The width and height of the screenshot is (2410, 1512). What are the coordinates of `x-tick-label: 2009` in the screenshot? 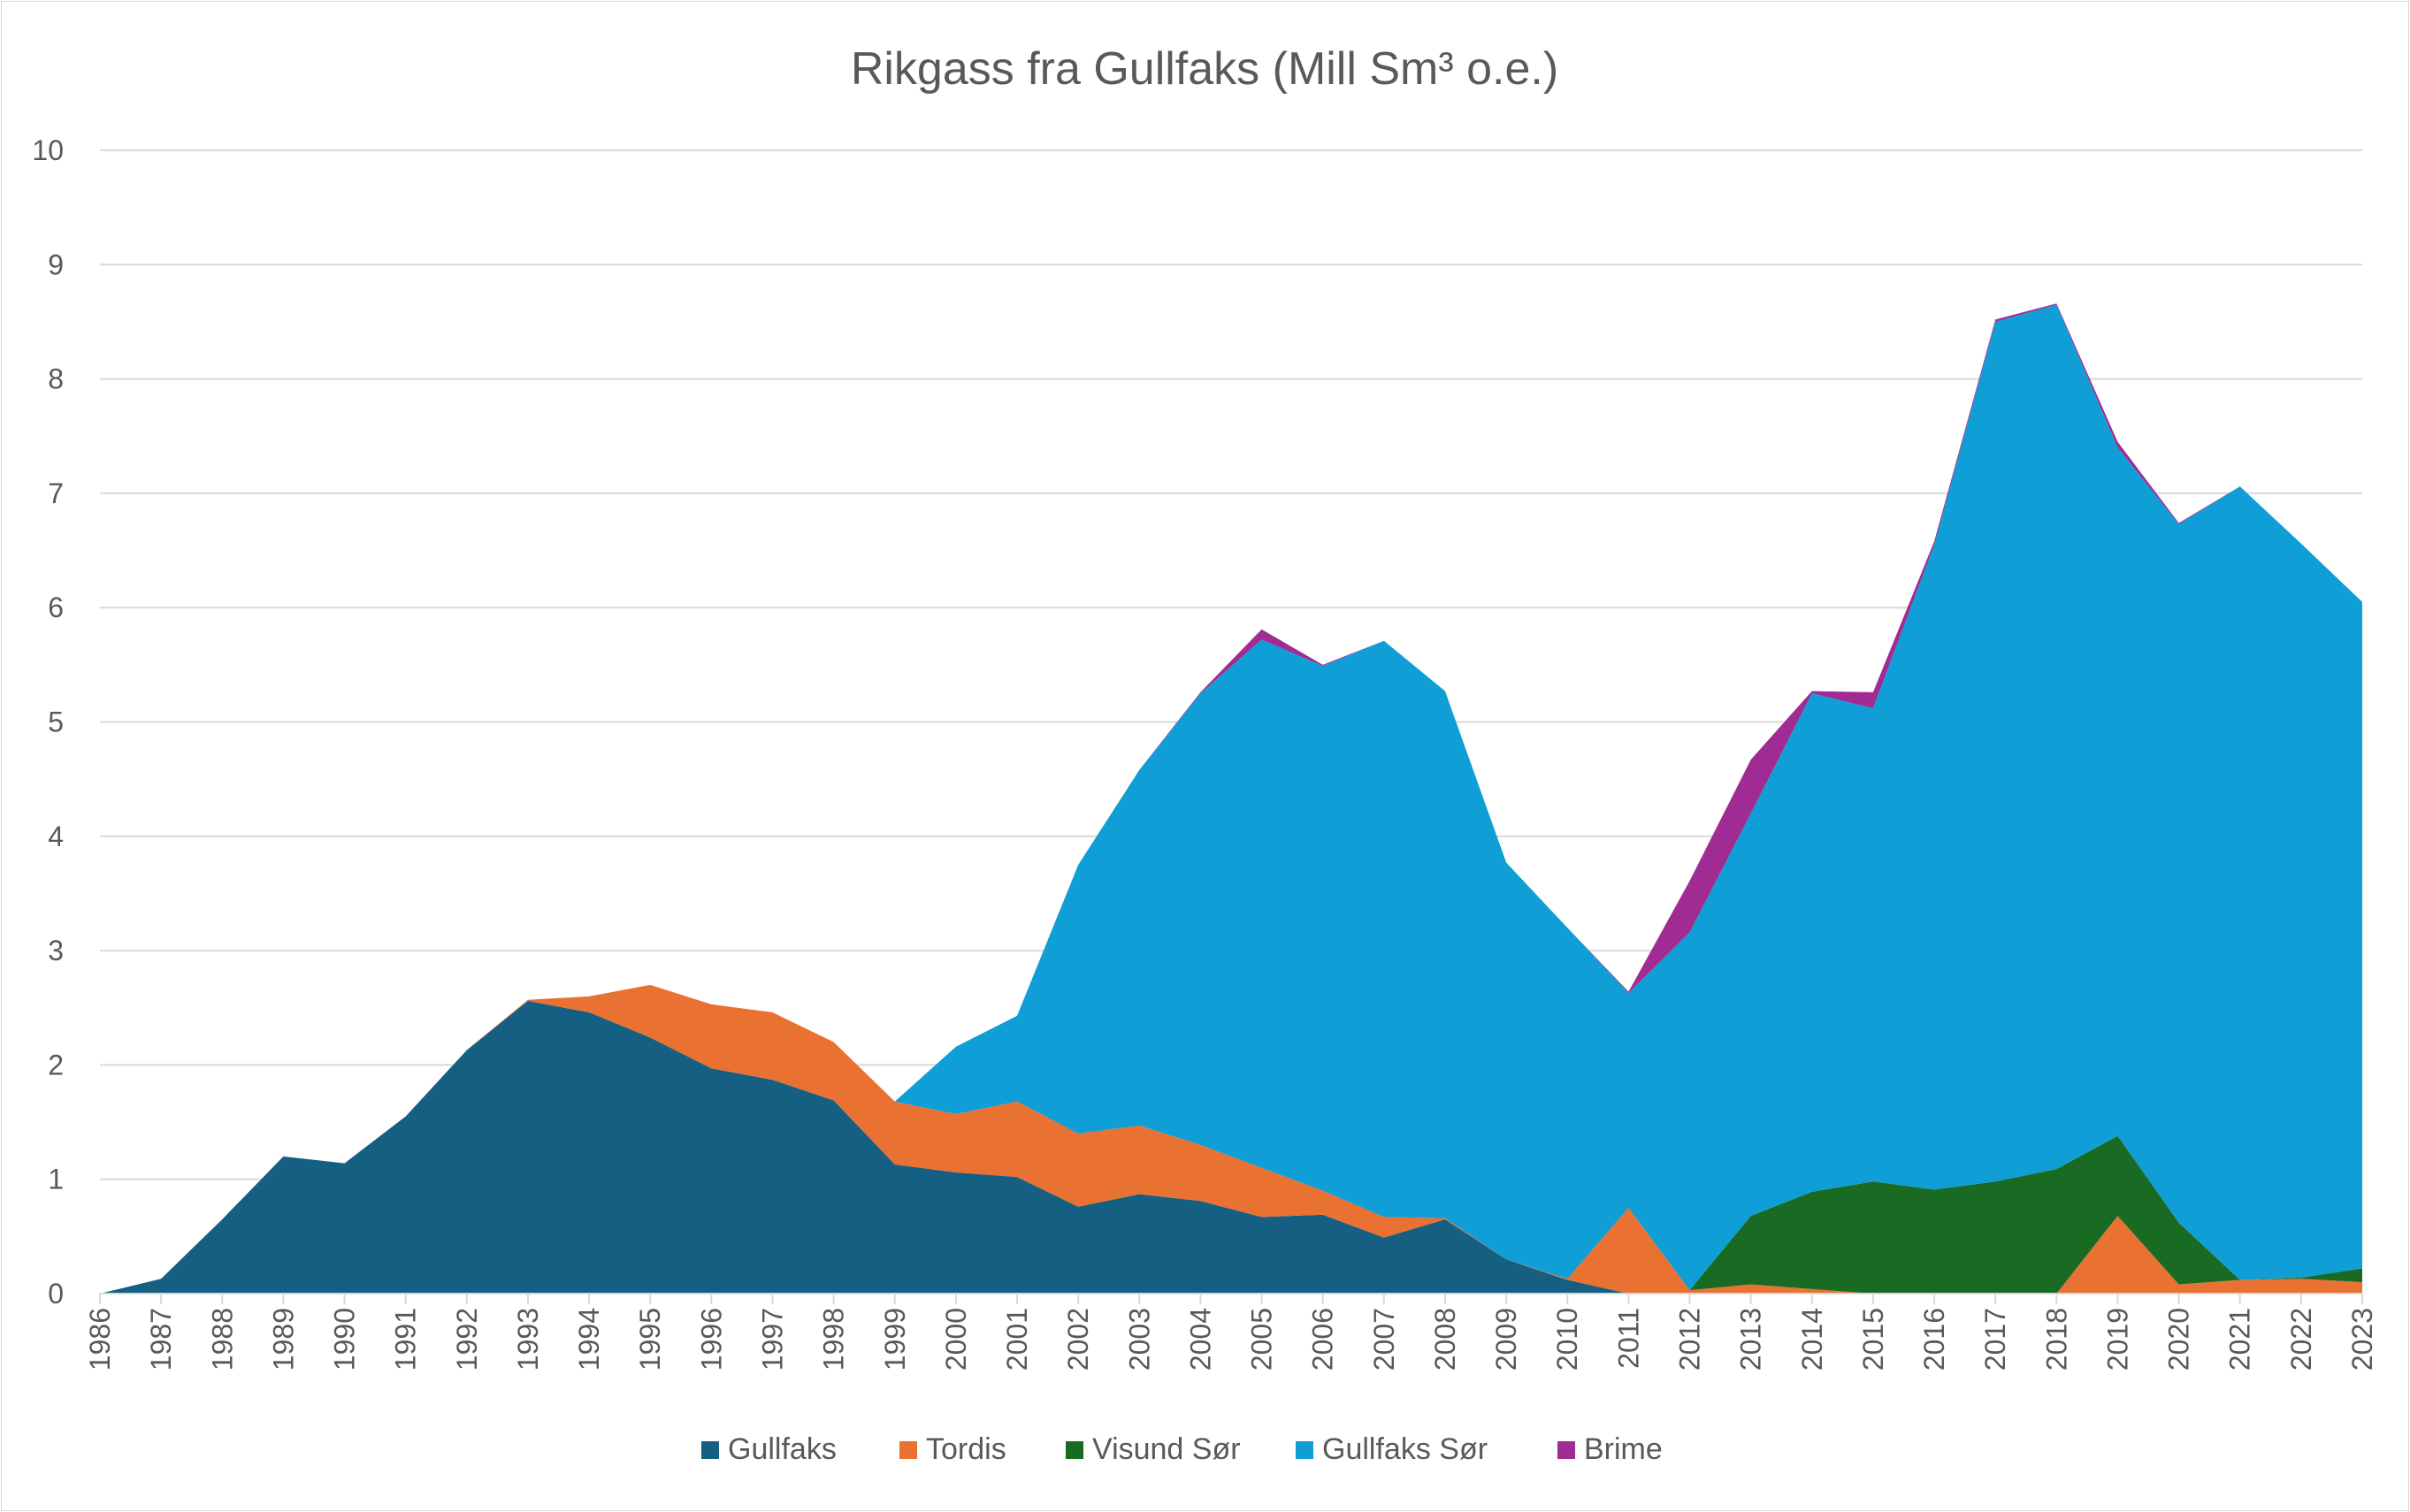 It's located at (1506, 1339).